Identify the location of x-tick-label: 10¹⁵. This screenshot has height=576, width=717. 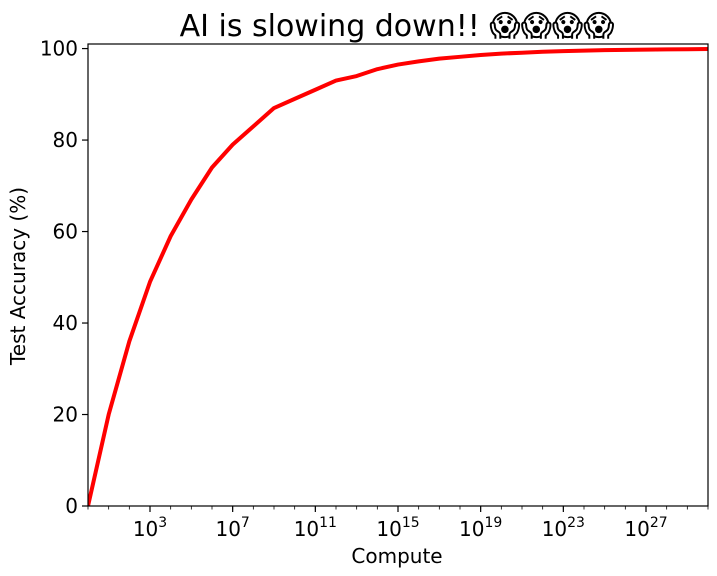
(397, 528).